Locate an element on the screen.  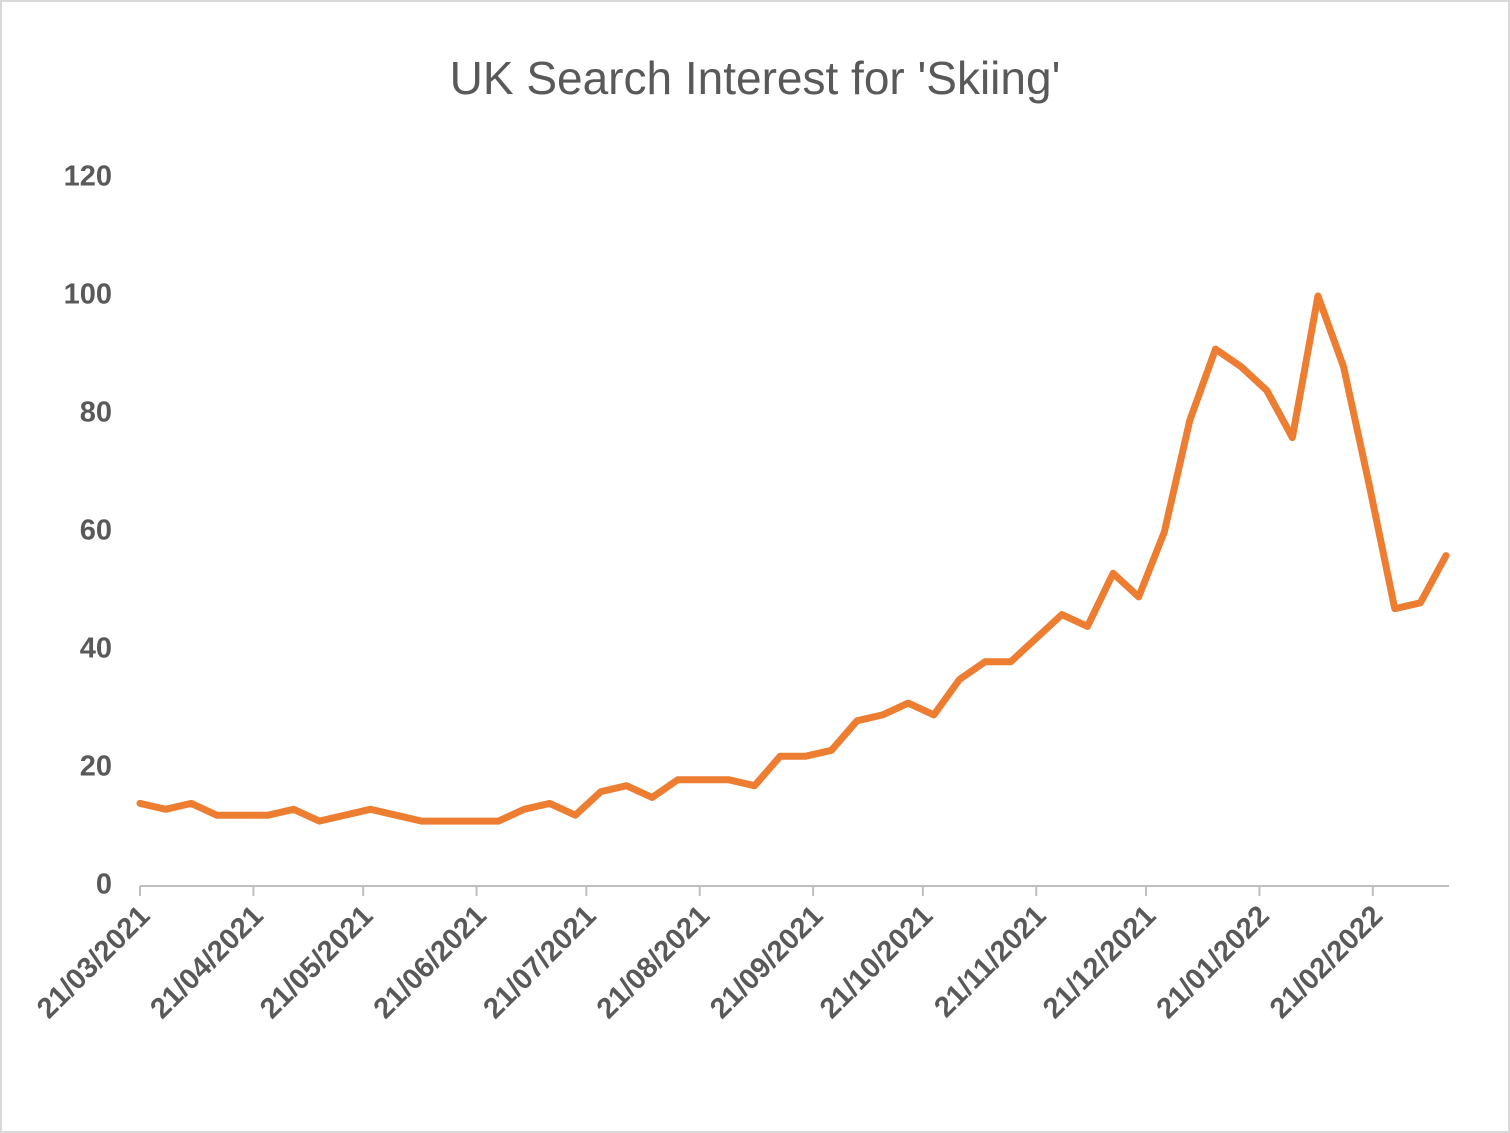
y-tick-label: 20 is located at coordinates (96, 767).